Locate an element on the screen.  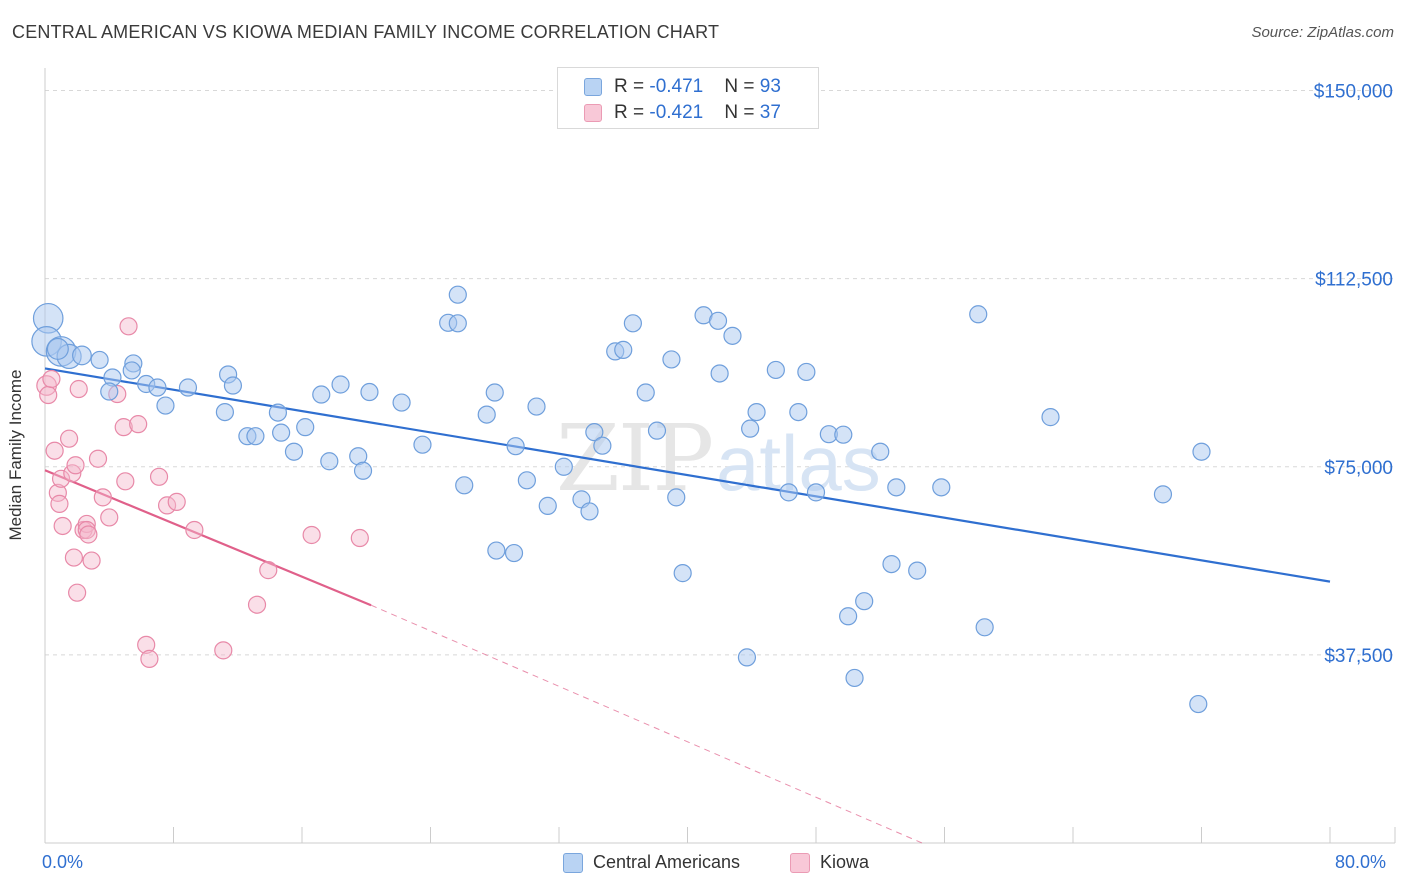
y-tick-label: $150,000 is located at coordinates (1353, 92).